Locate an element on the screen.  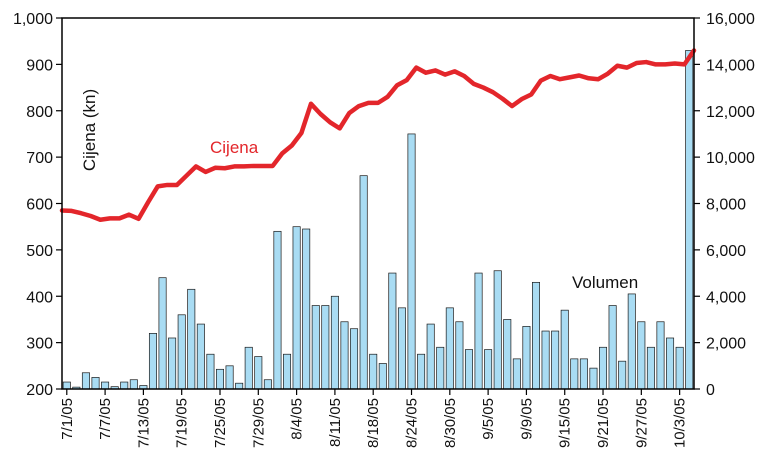
right-tick-label: 12,000 is located at coordinates (730, 112).